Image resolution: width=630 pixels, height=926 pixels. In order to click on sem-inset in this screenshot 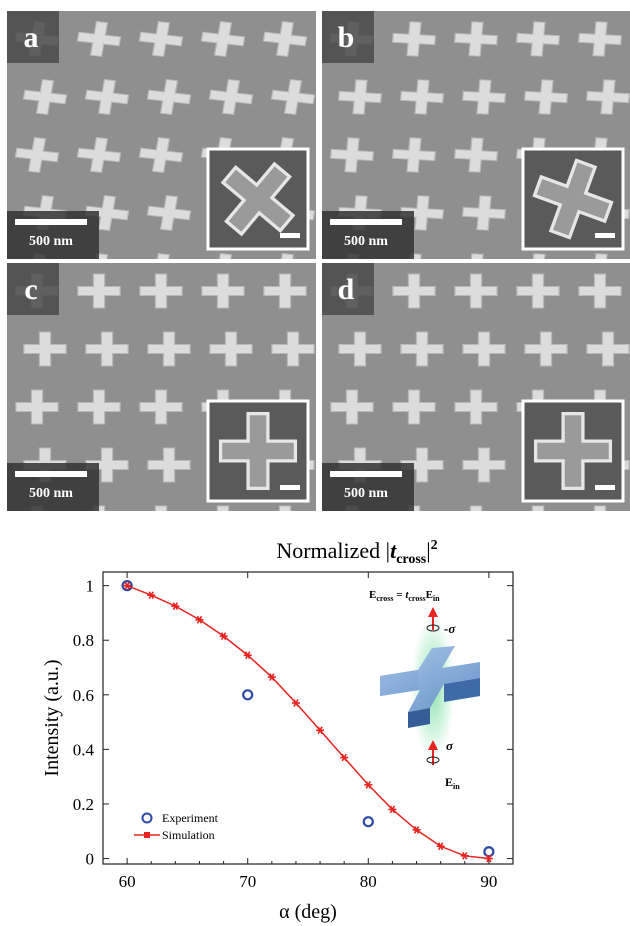, I will do `click(258, 199)`.